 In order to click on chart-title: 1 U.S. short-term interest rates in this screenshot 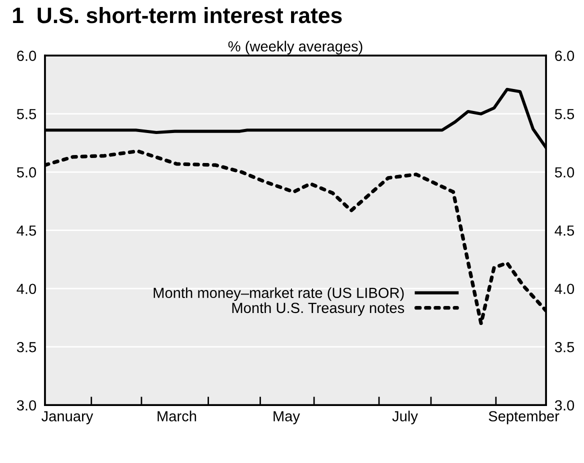, I will do `click(177, 15)`.